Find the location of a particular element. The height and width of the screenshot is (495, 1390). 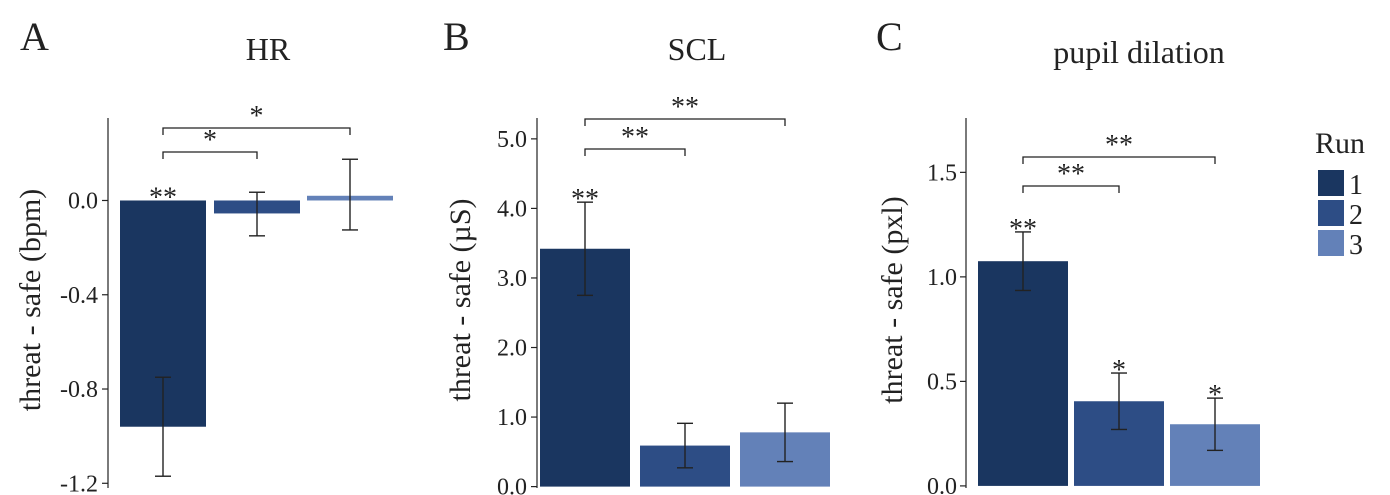

y-tick-label: 1.5 is located at coordinates (942, 173).